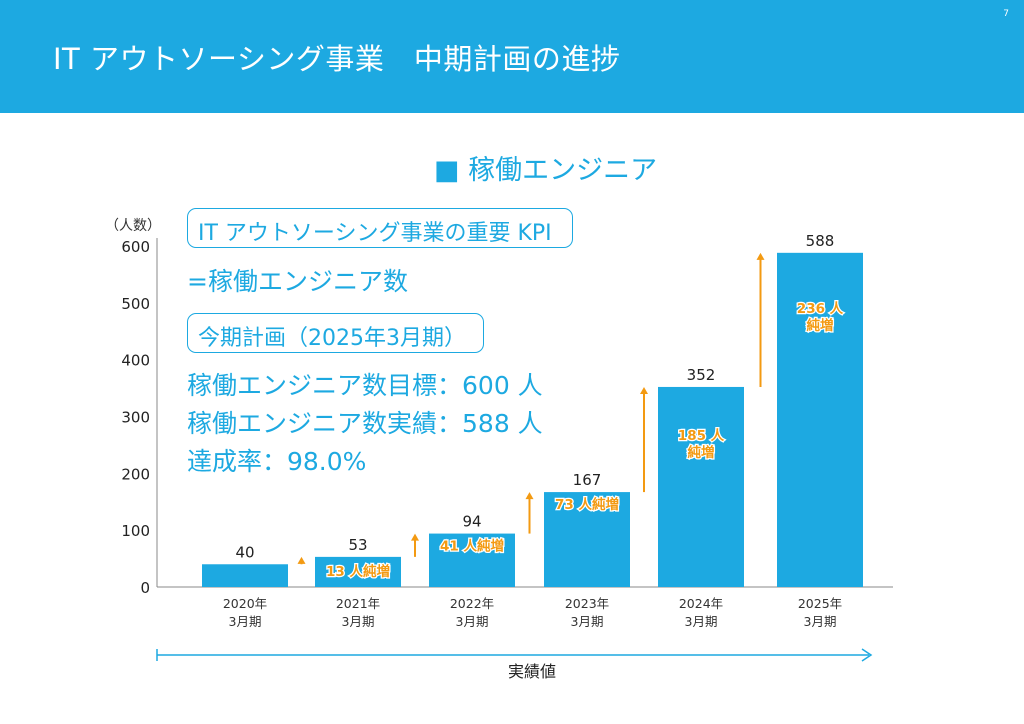 Image resolution: width=1024 pixels, height=724 pixels. I want to click on page-title: IT アウトソーシング事業 中期計画の進捗, so click(337, 59).